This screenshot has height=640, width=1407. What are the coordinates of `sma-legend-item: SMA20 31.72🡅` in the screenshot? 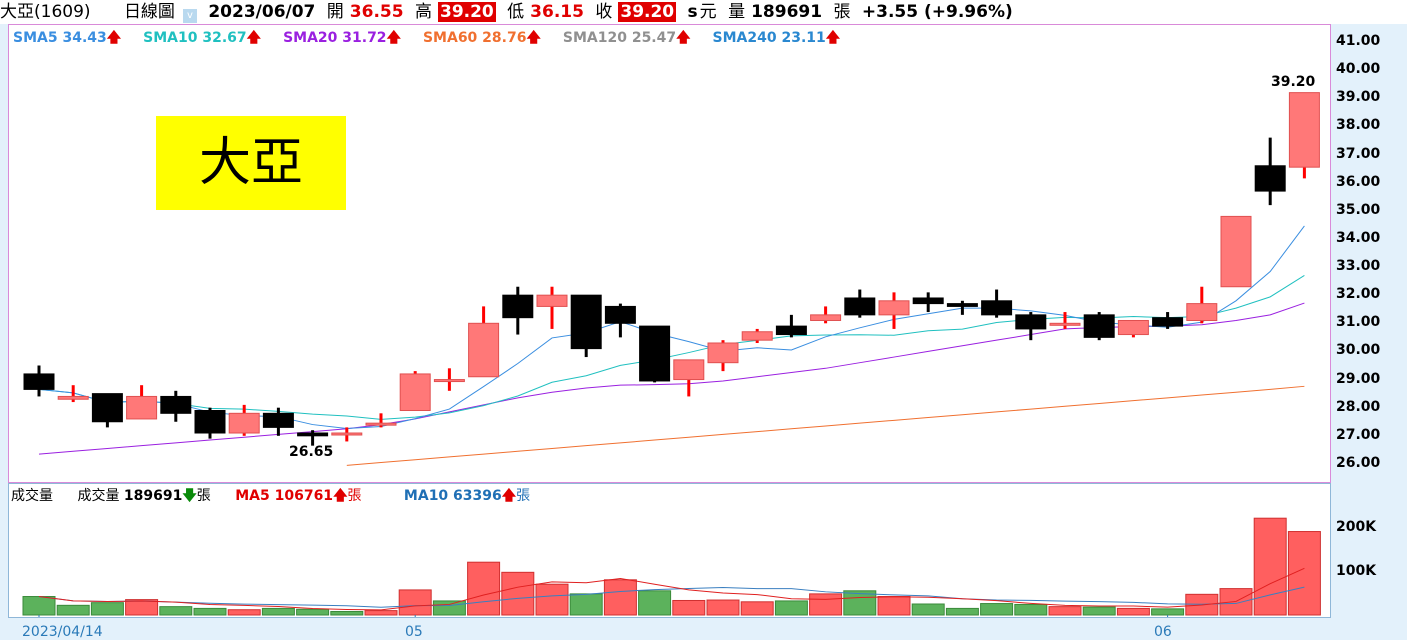 It's located at (342, 38).